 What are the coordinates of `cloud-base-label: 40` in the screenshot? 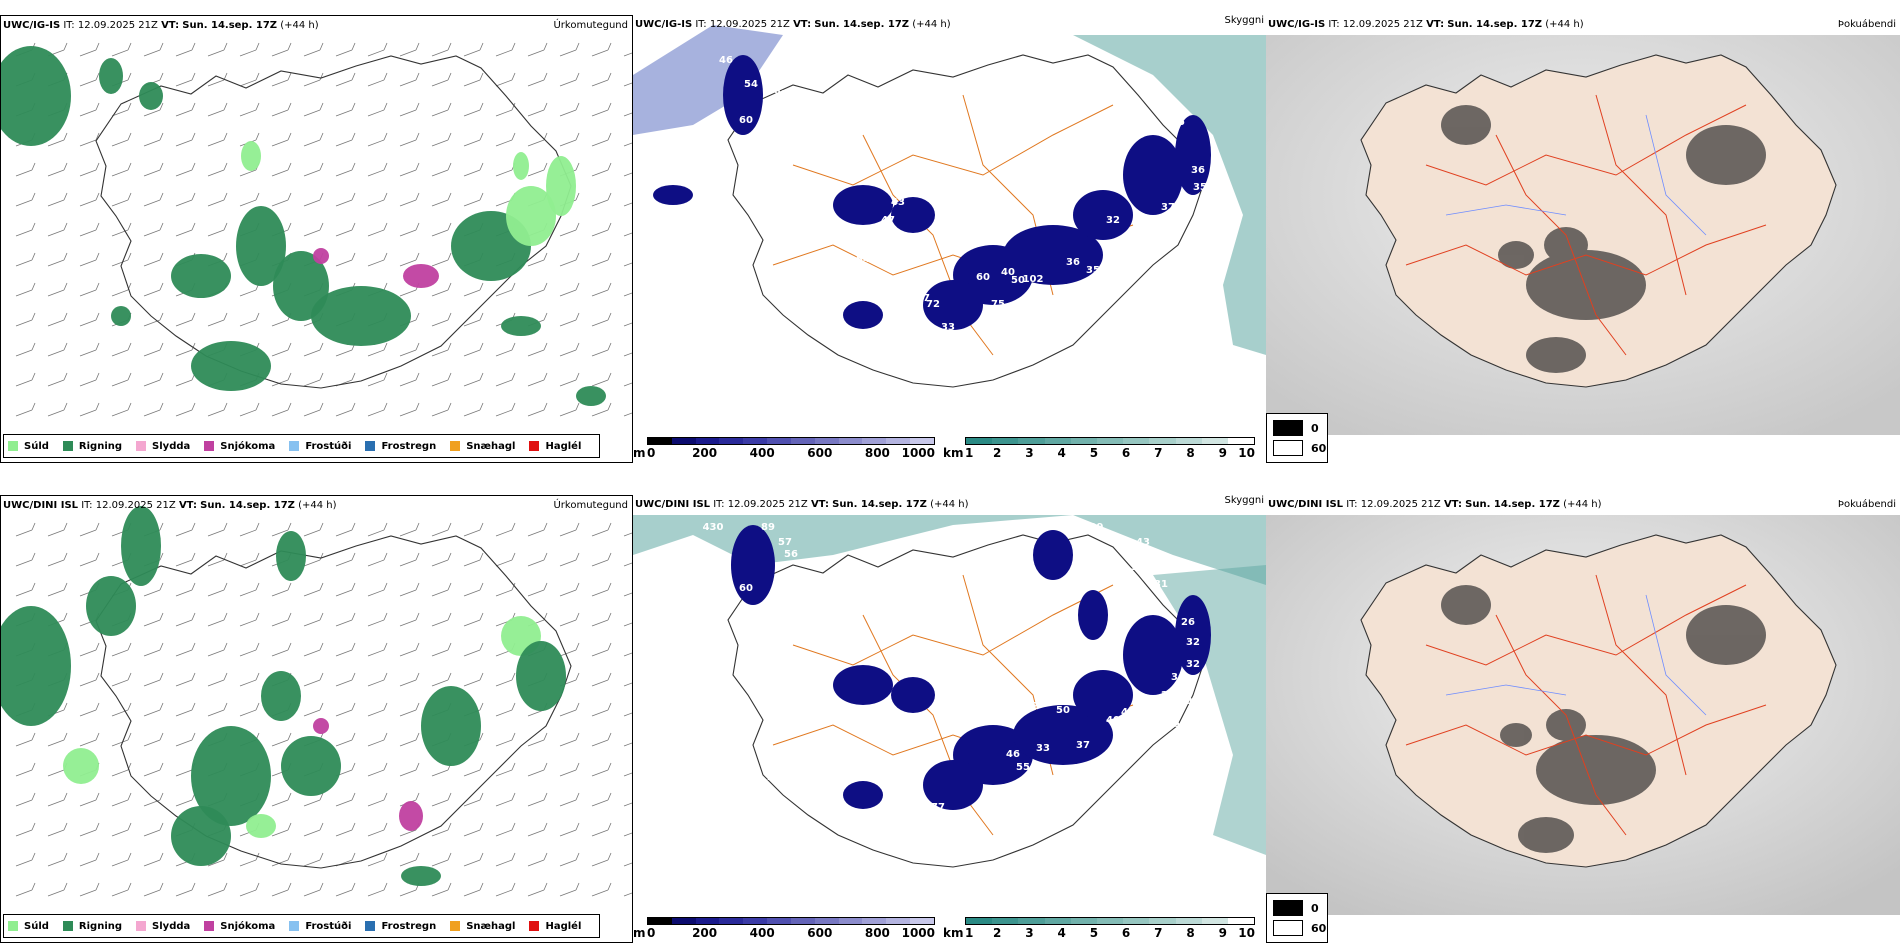 It's located at (1113, 720).